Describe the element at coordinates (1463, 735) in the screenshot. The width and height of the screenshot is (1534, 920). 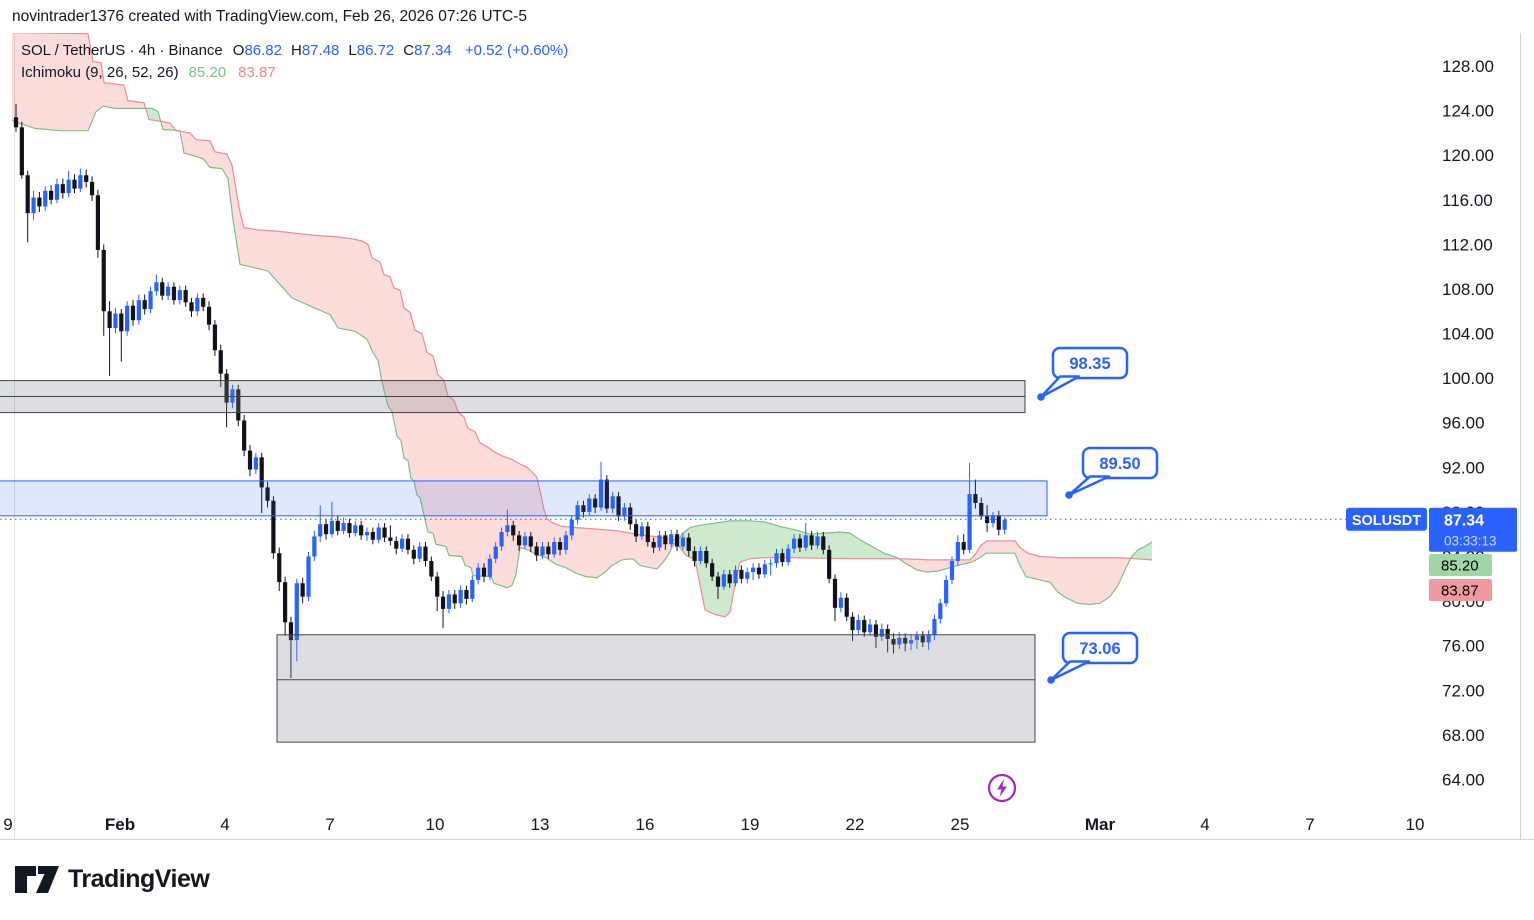
I see `svg-text: 68.00` at that location.